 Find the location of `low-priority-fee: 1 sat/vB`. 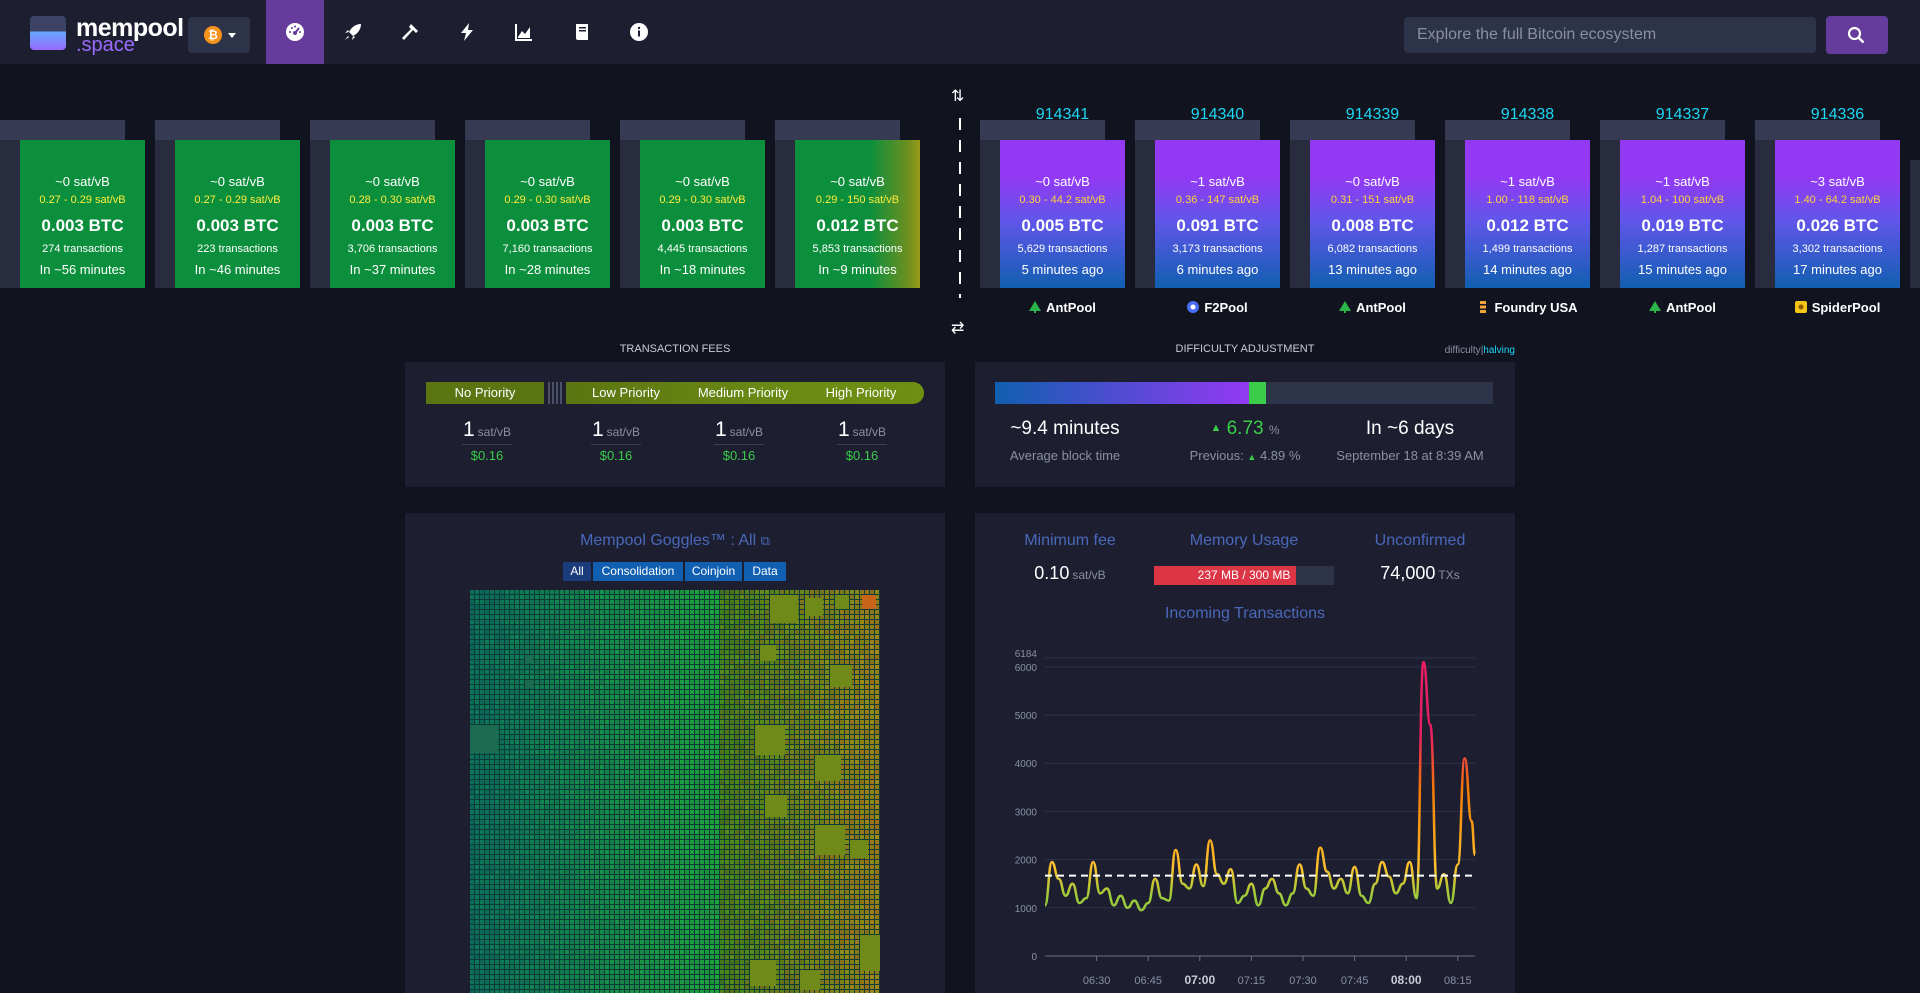

low-priority-fee: 1 sat/vB is located at coordinates (616, 429).